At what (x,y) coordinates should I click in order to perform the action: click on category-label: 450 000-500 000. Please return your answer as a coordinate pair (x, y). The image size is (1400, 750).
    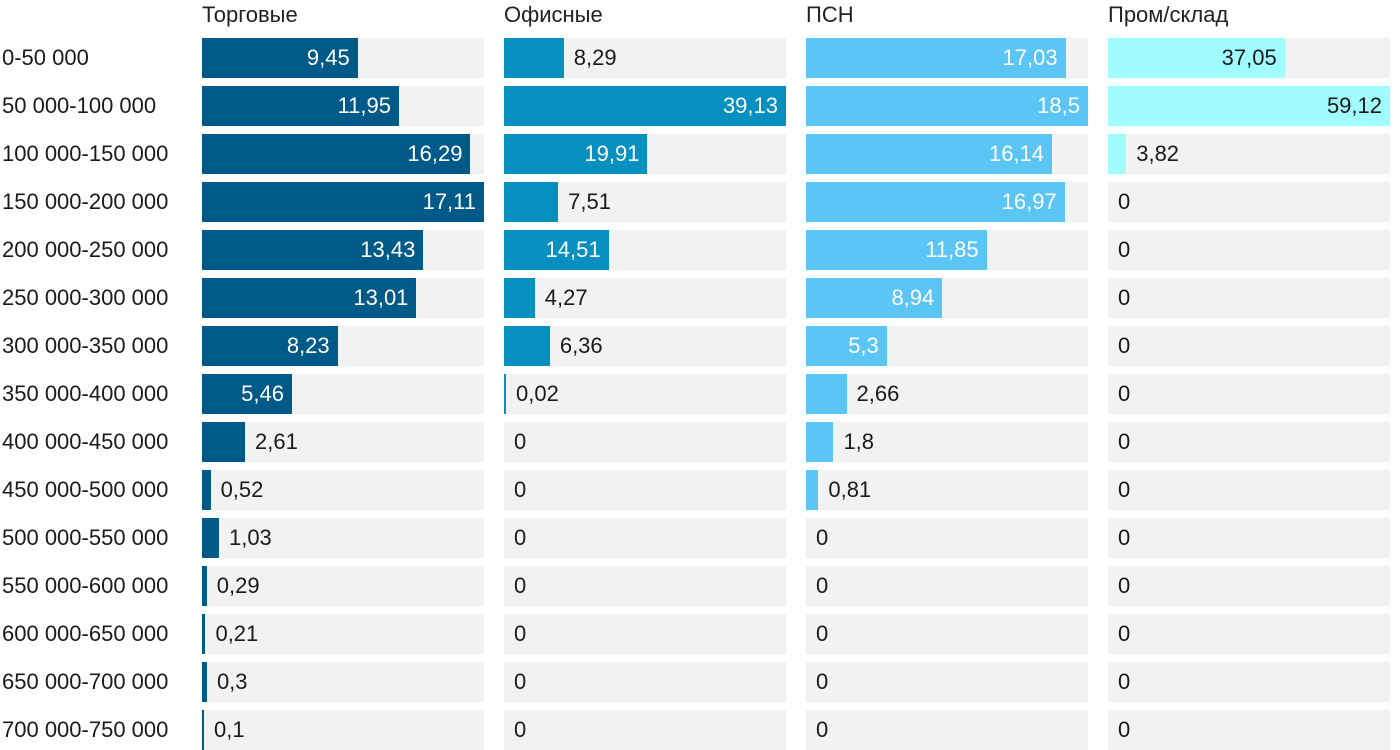
    Looking at the image, I should click on (85, 489).